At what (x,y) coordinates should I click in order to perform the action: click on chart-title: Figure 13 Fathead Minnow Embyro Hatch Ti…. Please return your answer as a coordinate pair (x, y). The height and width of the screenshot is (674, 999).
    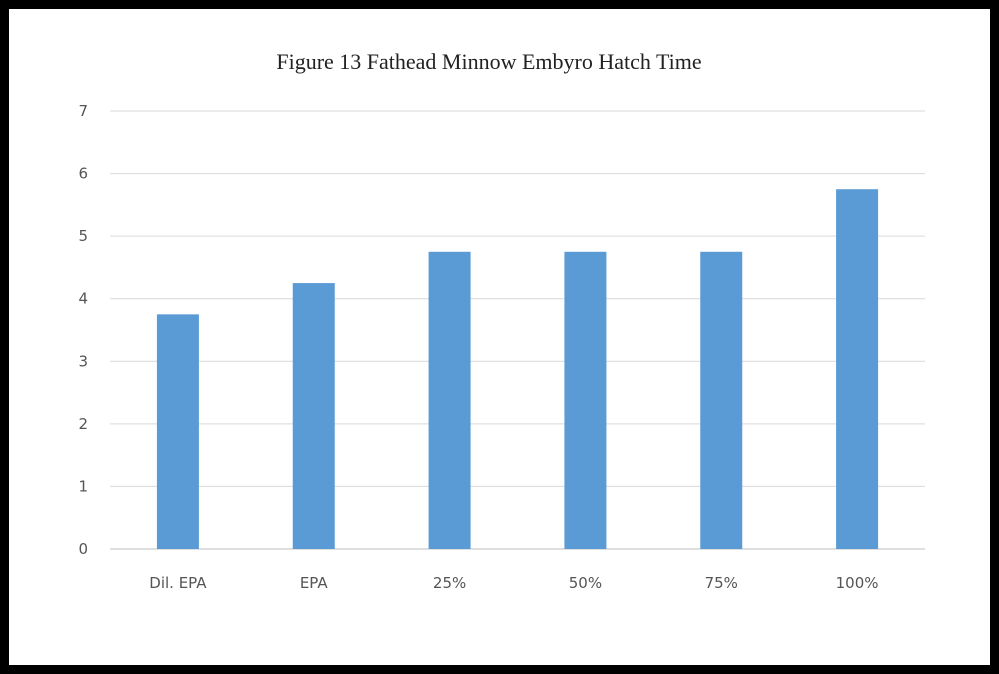
    Looking at the image, I should click on (489, 61).